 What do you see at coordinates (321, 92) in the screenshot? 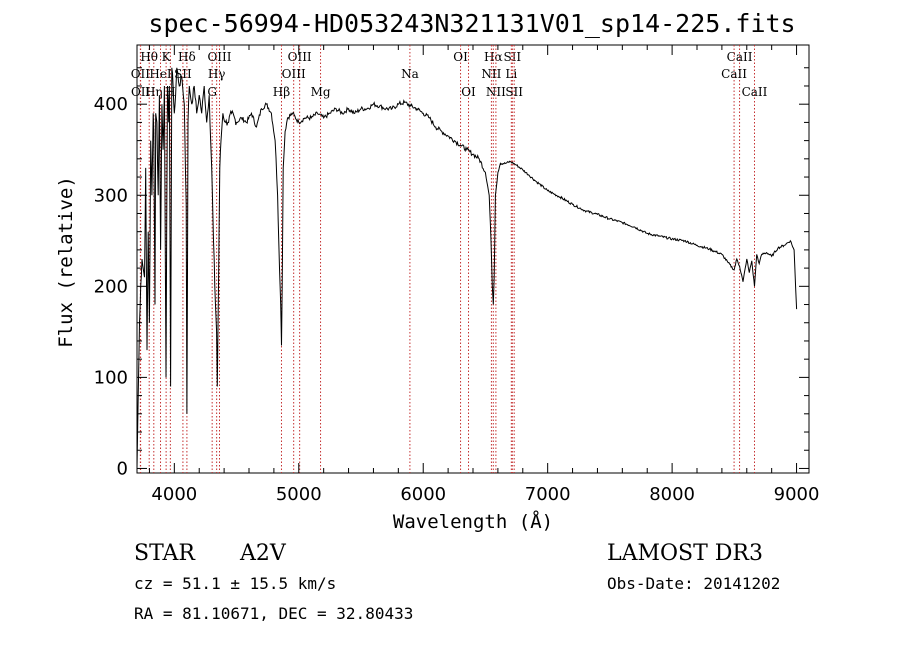
I see `spectral-line-label: Mg` at bounding box center [321, 92].